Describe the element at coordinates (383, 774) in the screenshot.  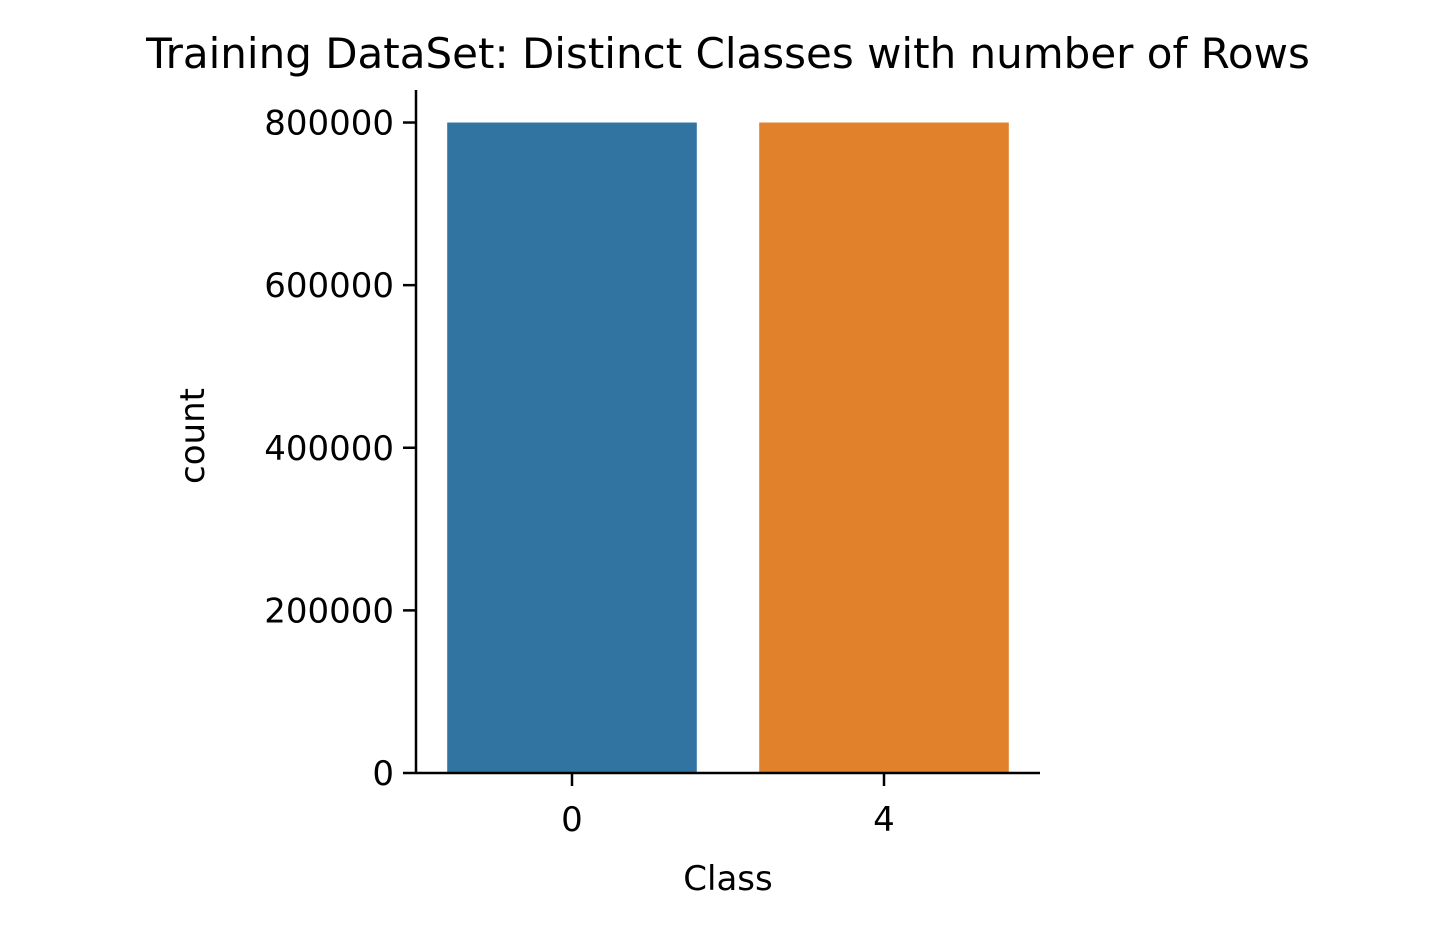
I see `y-tick-label: 0` at that location.